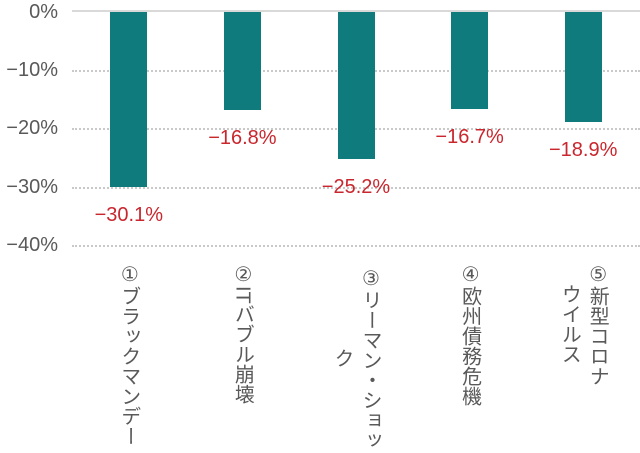 The width and height of the screenshot is (640, 453). What do you see at coordinates (583, 324) in the screenshot?
I see `category-label-5: ⑤新型コロナ ウイルス` at bounding box center [583, 324].